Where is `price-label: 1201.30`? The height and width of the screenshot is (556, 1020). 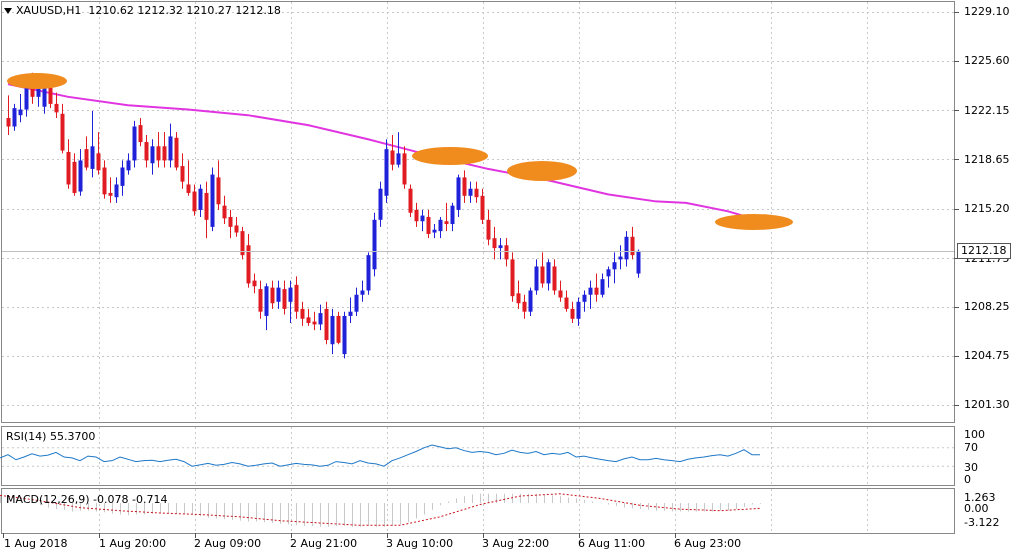
price-label: 1201.30 is located at coordinates (987, 404).